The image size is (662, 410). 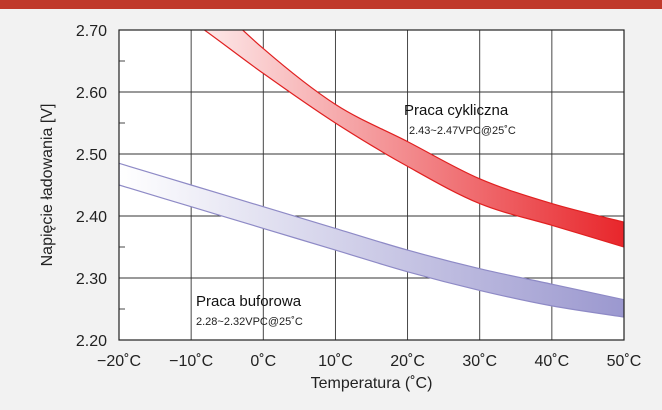 I want to click on x-tick-label: −20˚C, so click(x=119, y=361).